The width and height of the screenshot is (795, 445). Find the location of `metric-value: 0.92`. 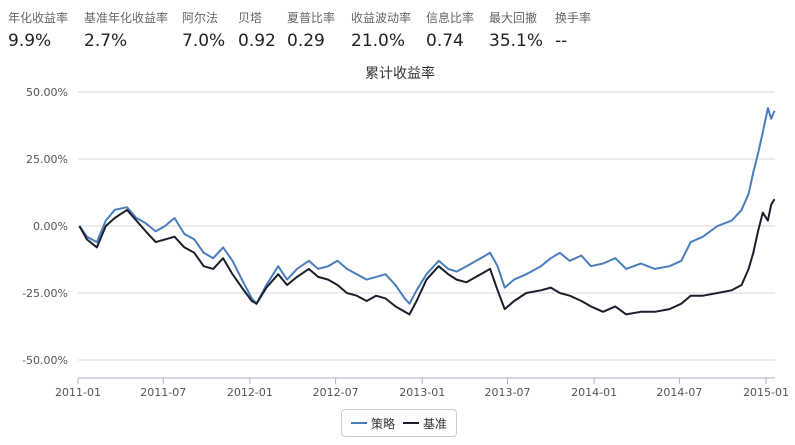

metric-value: 0.92 is located at coordinates (257, 41).